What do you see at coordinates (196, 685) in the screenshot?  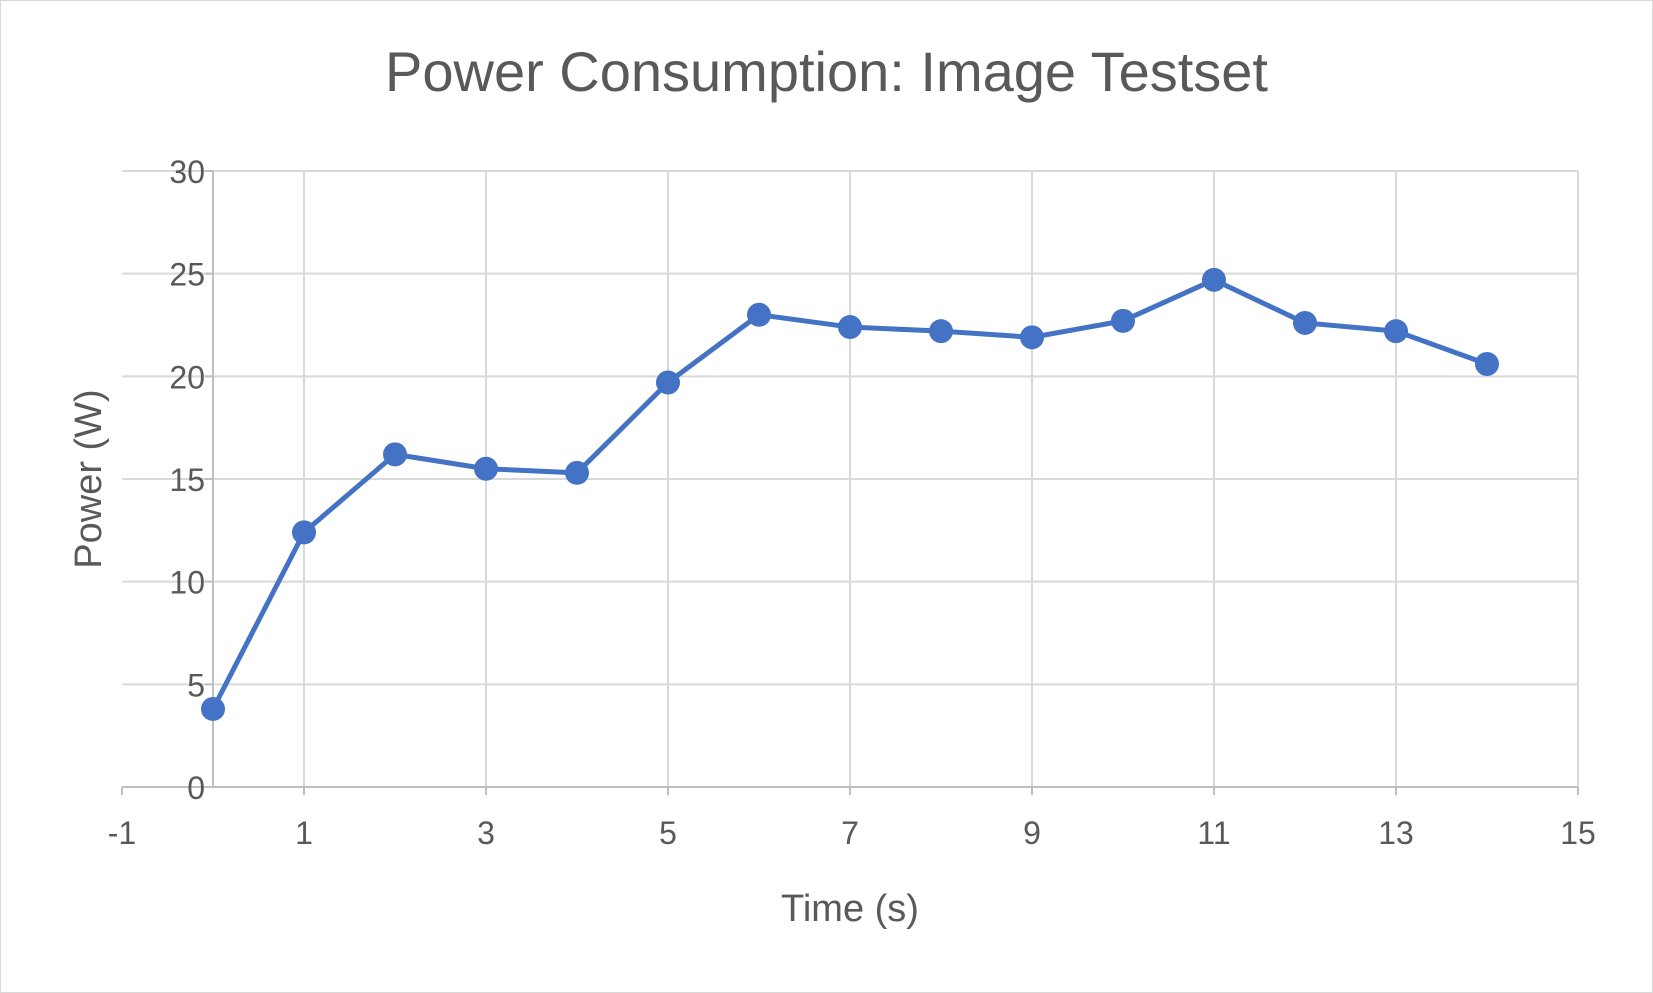 I see `y-tick-label: 5` at bounding box center [196, 685].